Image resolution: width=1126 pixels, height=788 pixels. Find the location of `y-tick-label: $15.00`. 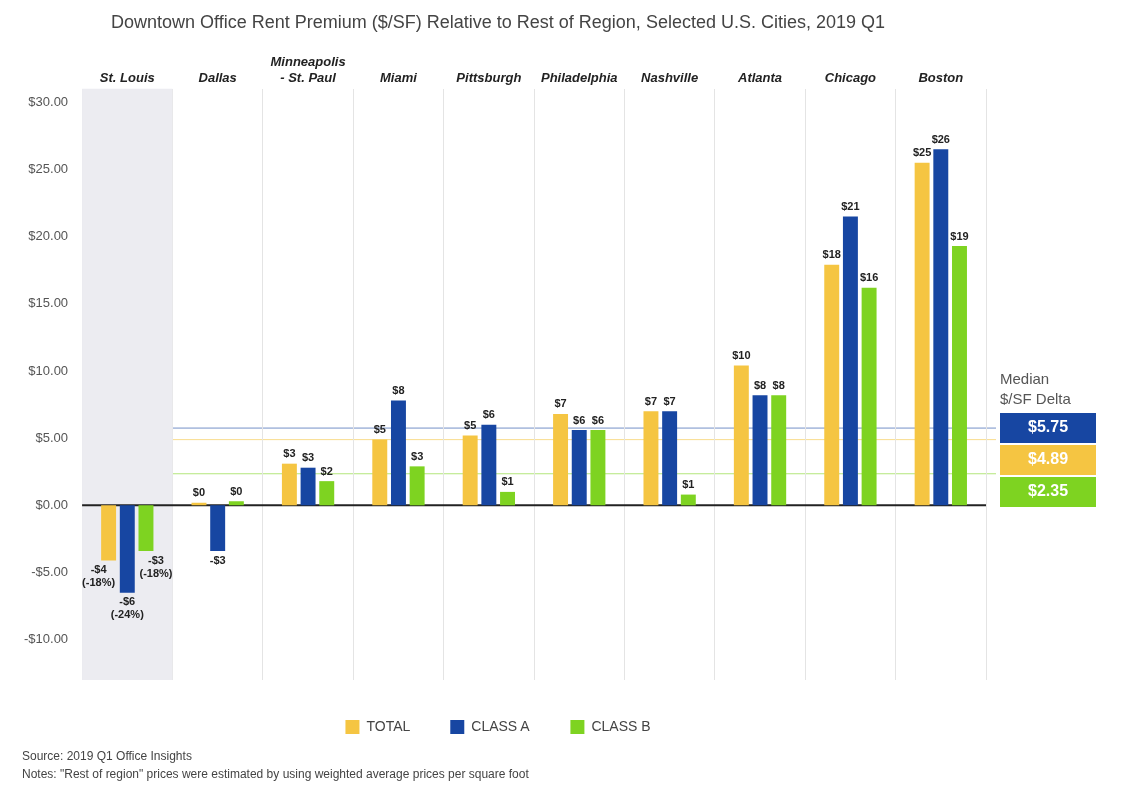

y-tick-label: $15.00 is located at coordinates (48, 303).